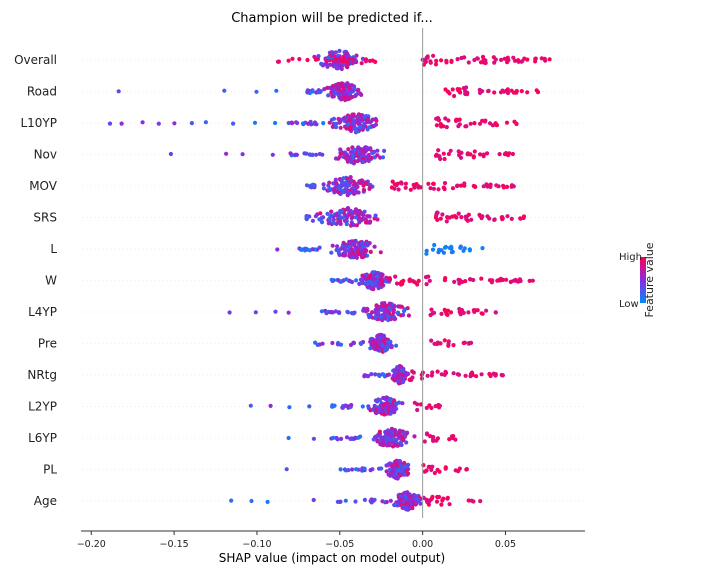 This screenshot has width=720, height=576. What do you see at coordinates (649, 279) in the screenshot?
I see `colorbar-axis-label: Feature value` at bounding box center [649, 279].